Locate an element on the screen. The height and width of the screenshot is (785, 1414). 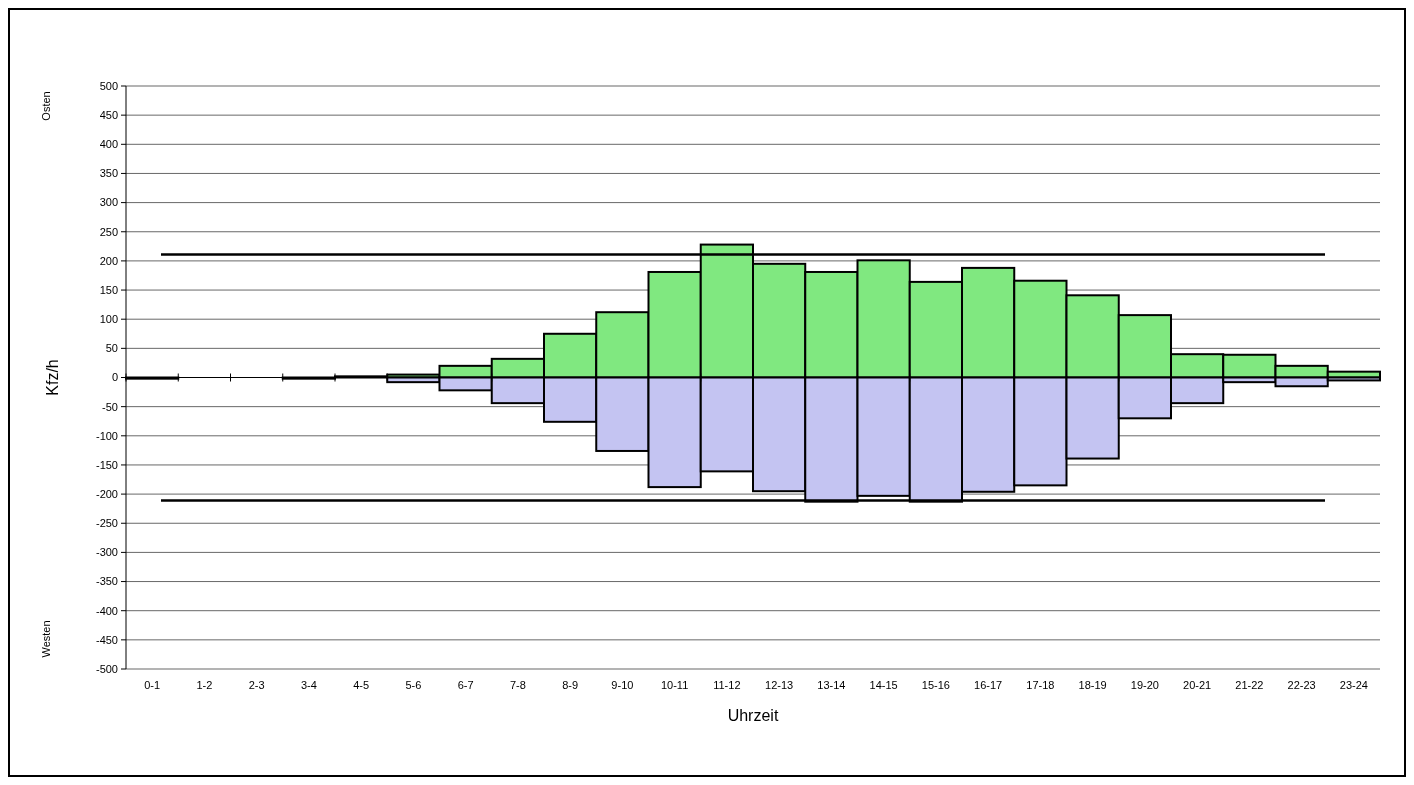
x-tick-label: 12-13 is located at coordinates (779, 685).